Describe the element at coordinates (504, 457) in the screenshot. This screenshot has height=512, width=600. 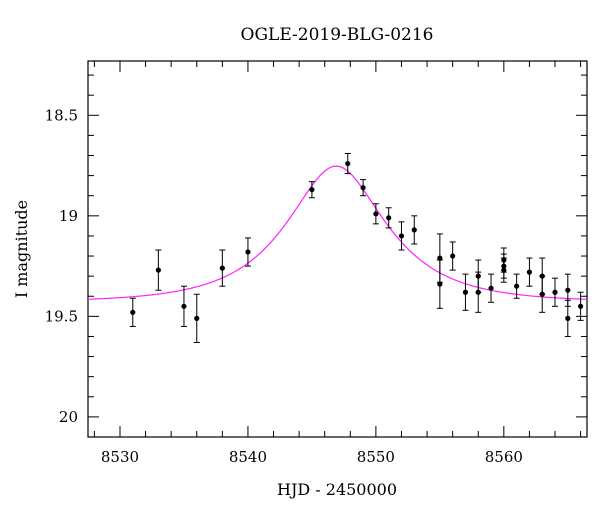
I see `x-tick-label: 8560` at that location.